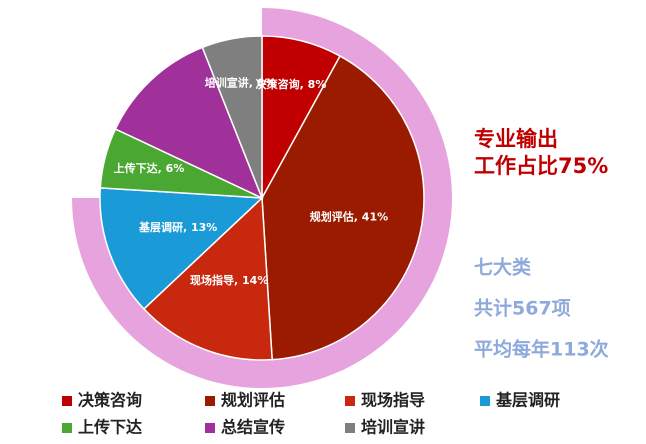  Describe the element at coordinates (527, 400) in the screenshot. I see `legend-label: 基层调研` at that location.